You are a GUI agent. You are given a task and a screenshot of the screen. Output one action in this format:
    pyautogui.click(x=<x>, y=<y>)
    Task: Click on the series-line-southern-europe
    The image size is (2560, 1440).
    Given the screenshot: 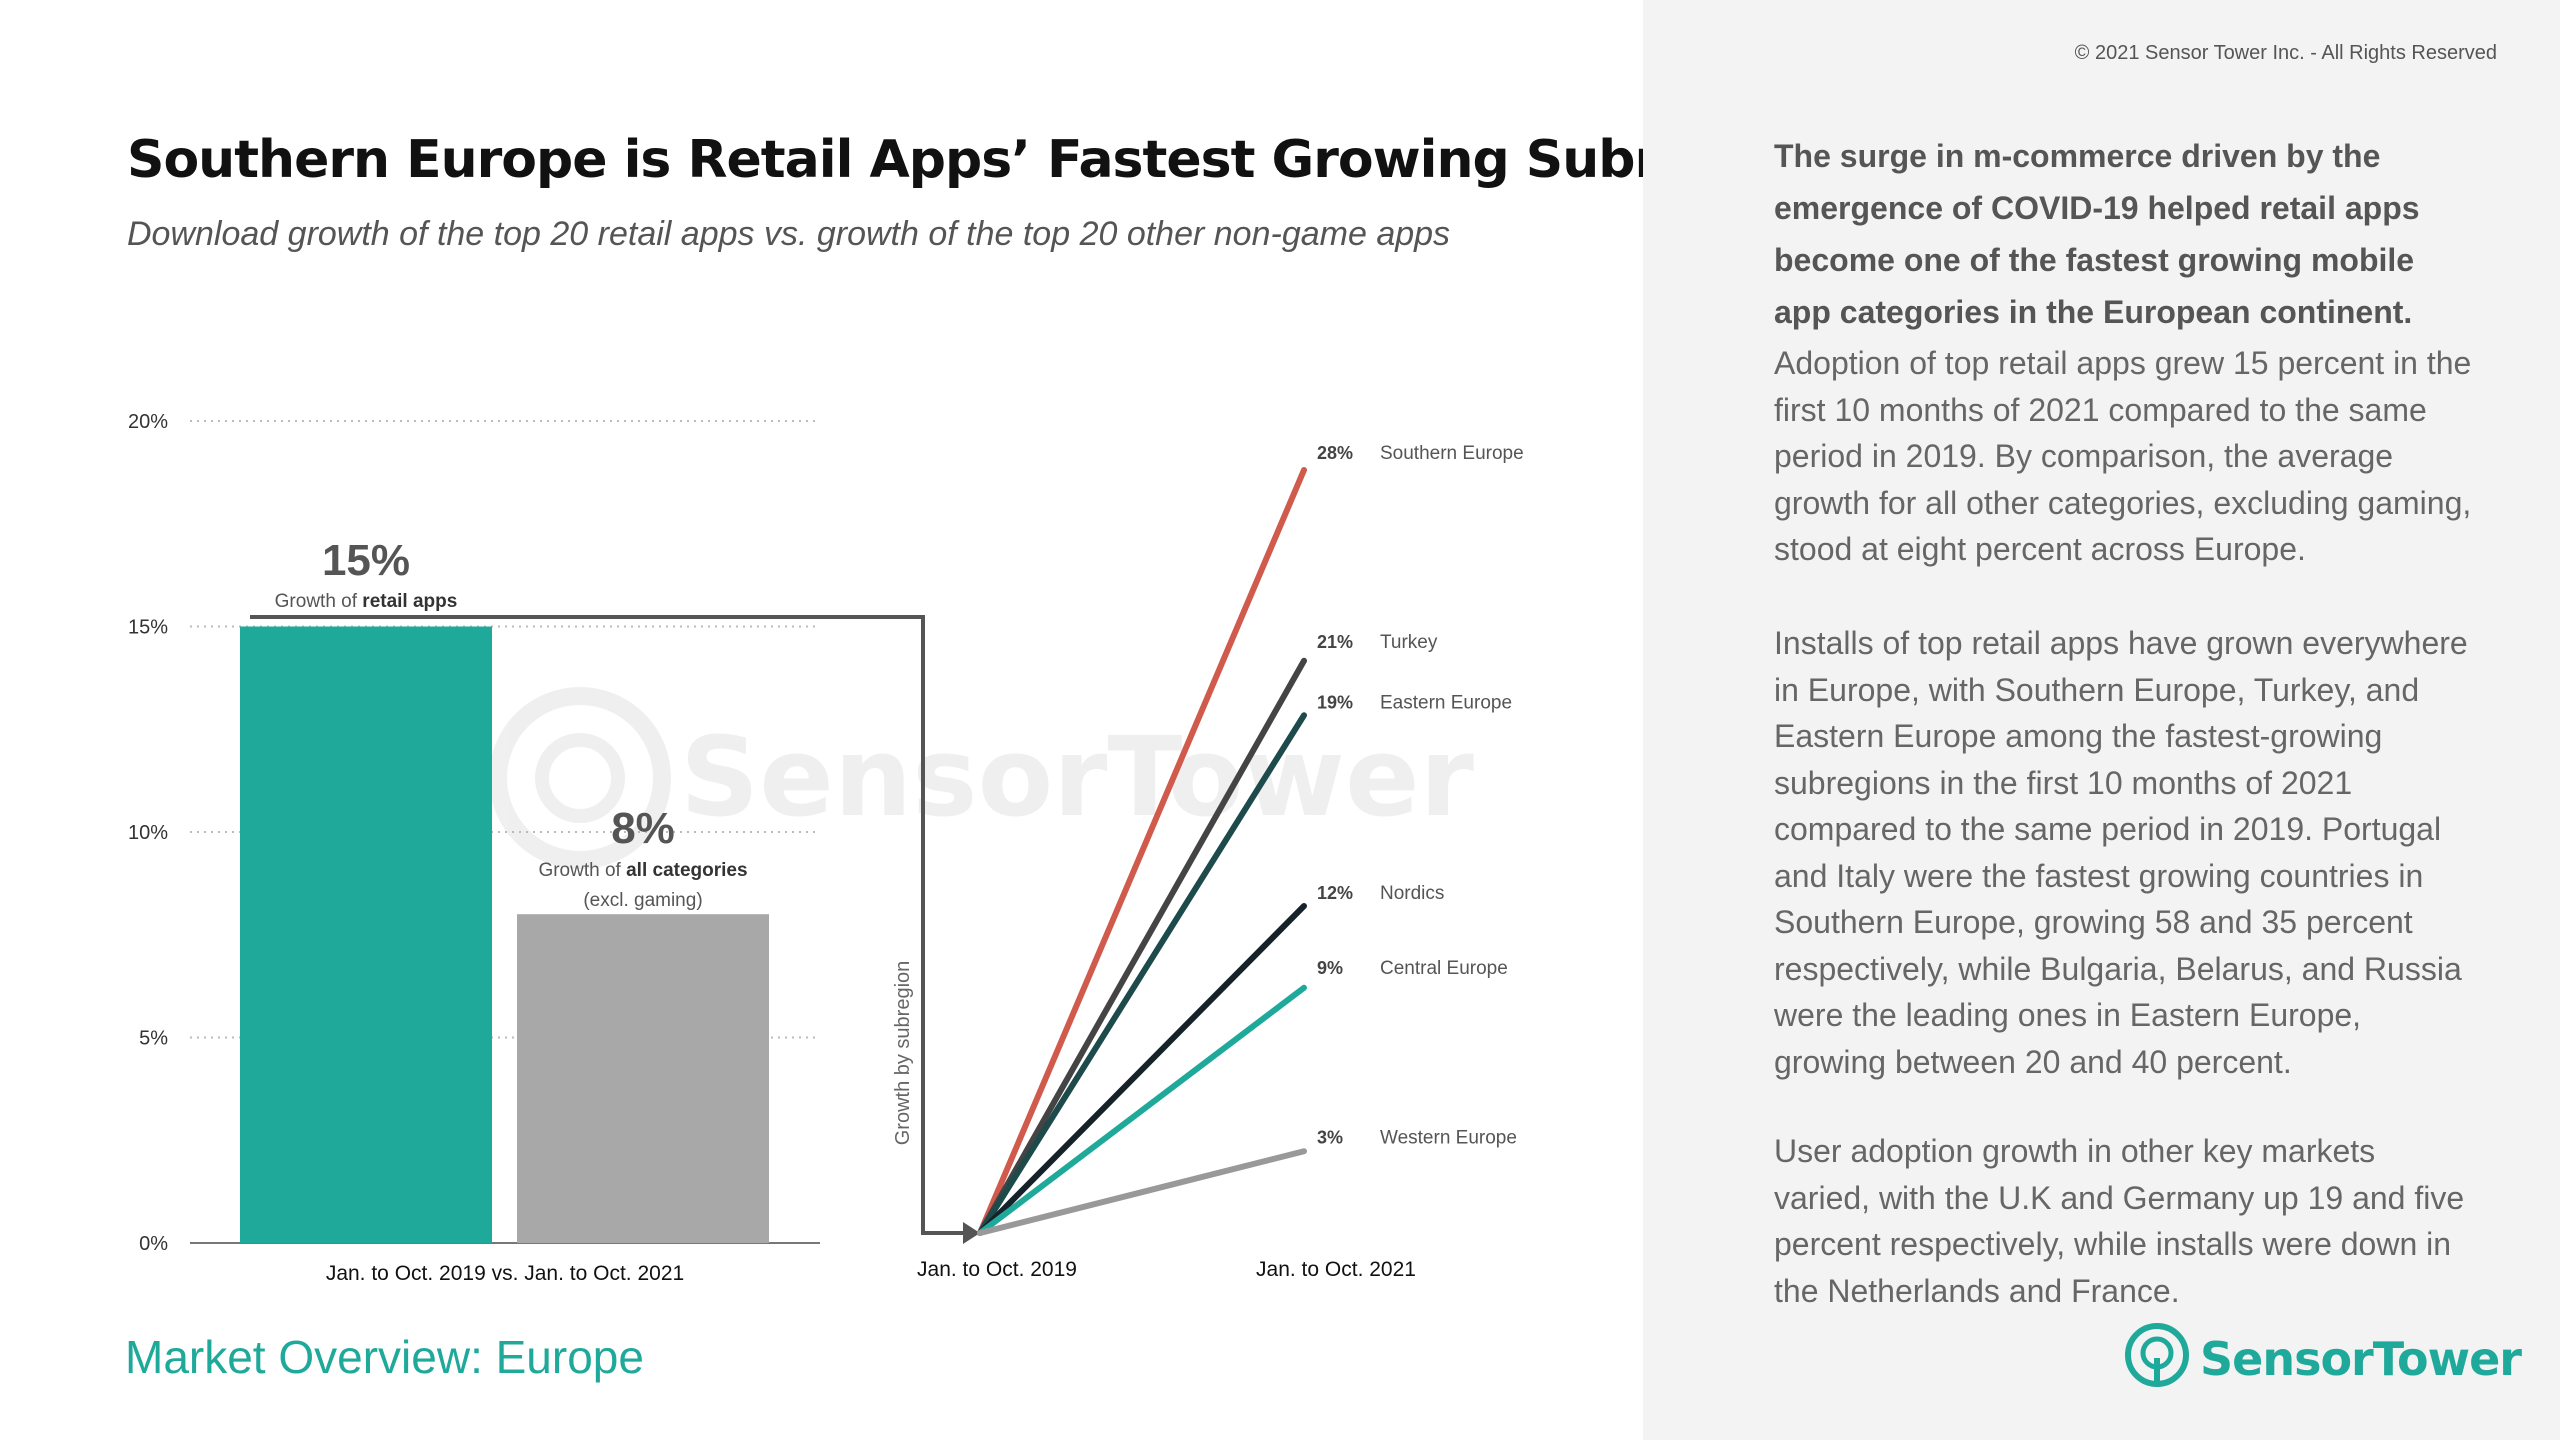 What is the action you would take?
    pyautogui.click(x=1142, y=851)
    